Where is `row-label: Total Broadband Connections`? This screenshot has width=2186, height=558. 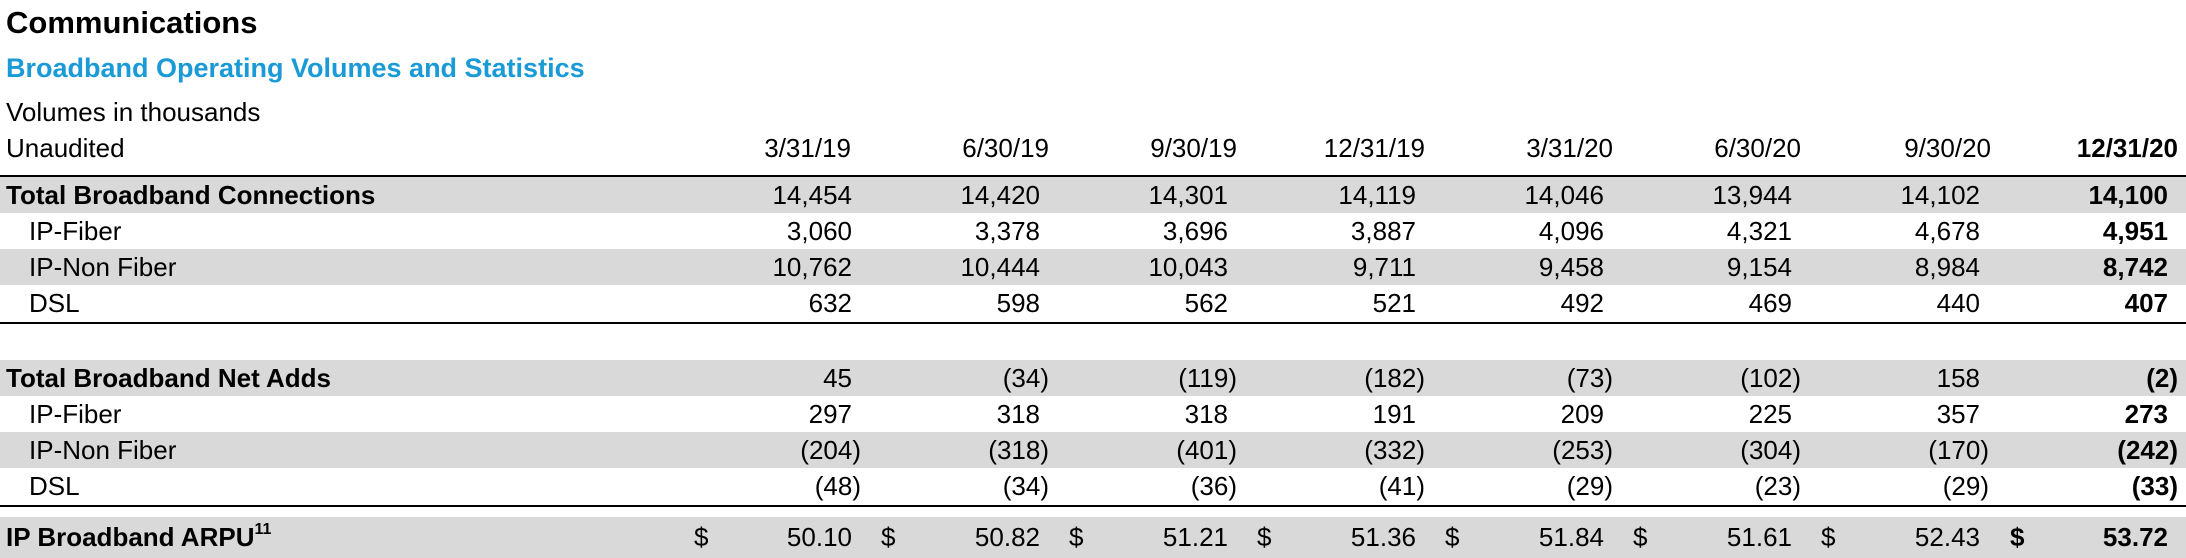
row-label: Total Broadband Connections is located at coordinates (191, 195).